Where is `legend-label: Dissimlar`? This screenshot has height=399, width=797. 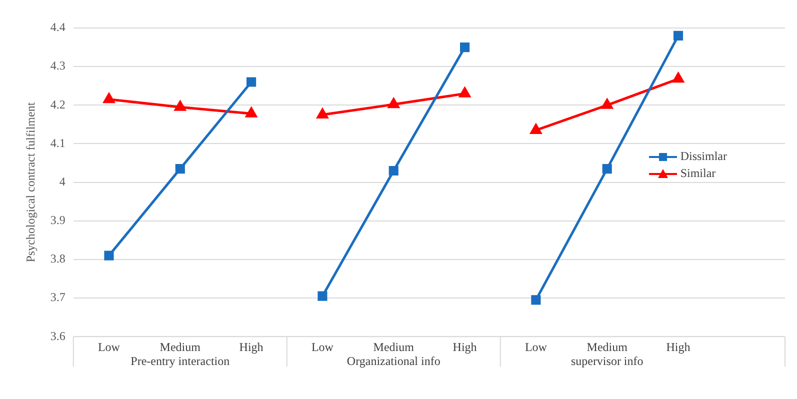
legend-label: Dissimlar is located at coordinates (703, 156).